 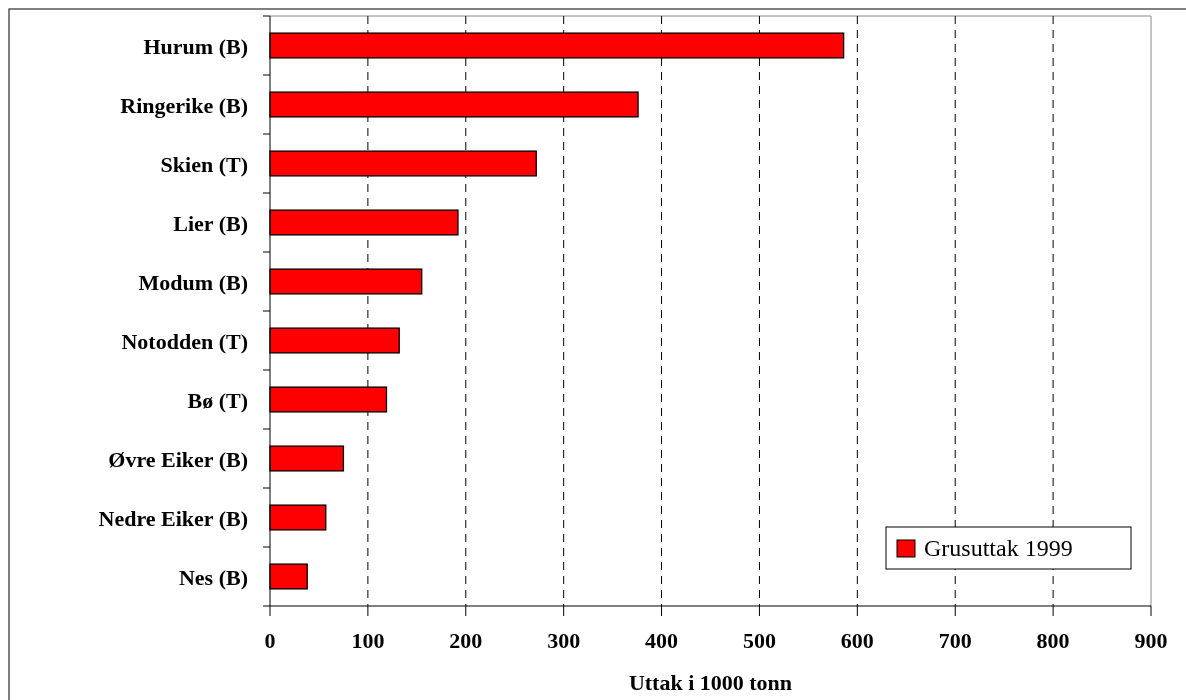 I want to click on x-tick-label: 300, so click(x=564, y=640).